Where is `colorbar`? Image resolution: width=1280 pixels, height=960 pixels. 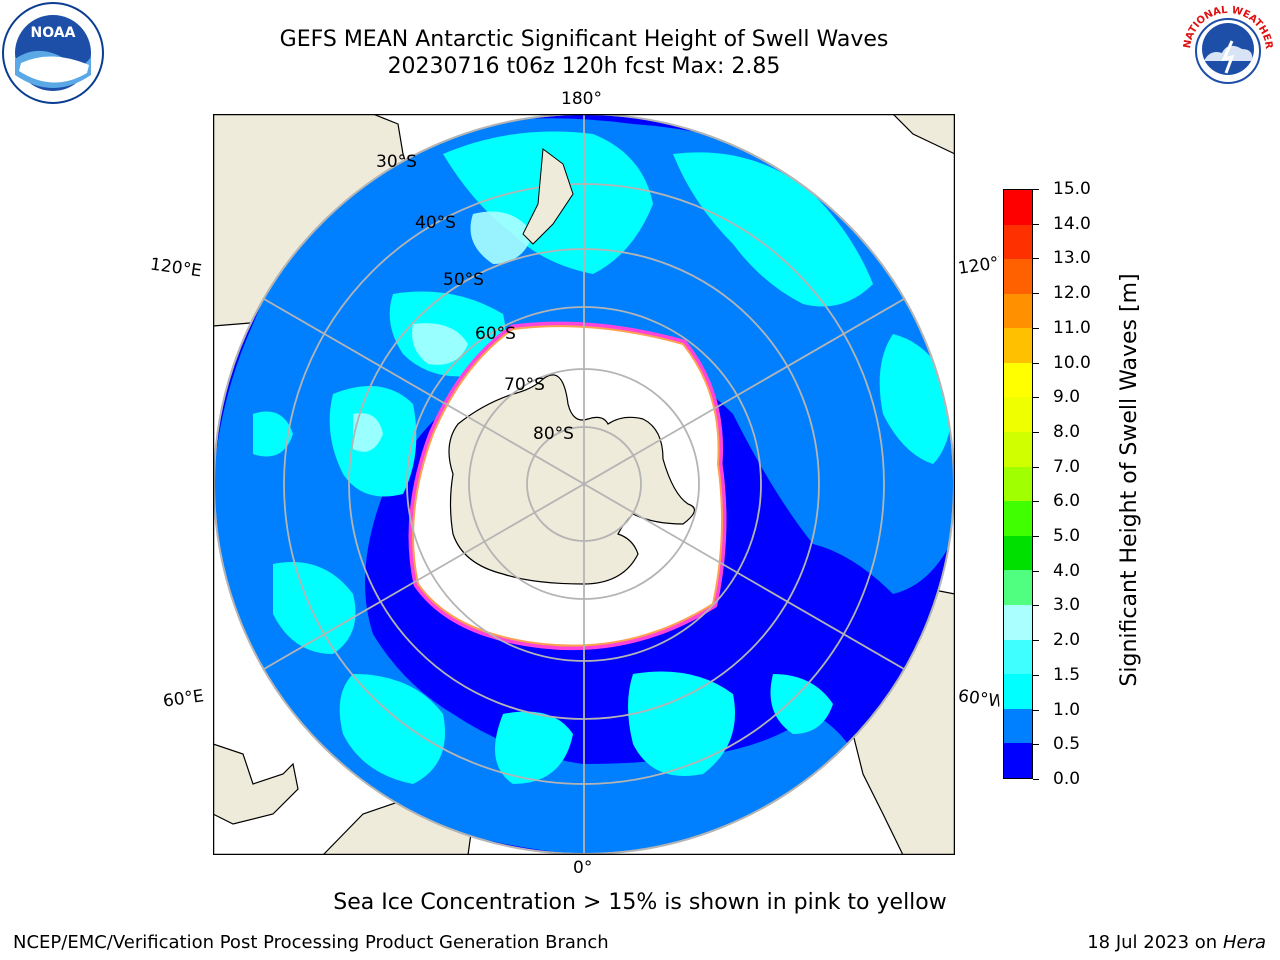 colorbar is located at coordinates (1018, 484).